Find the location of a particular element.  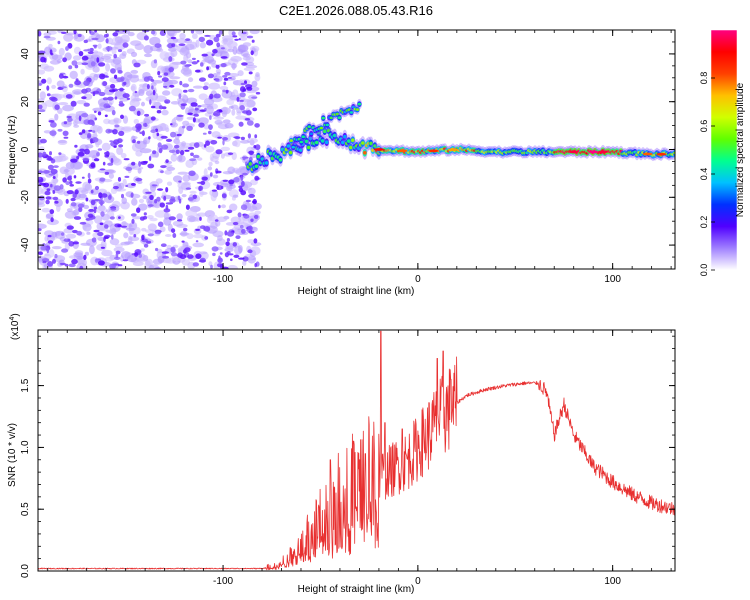

colorbar-tick-label: 0.8 is located at coordinates (704, 78).